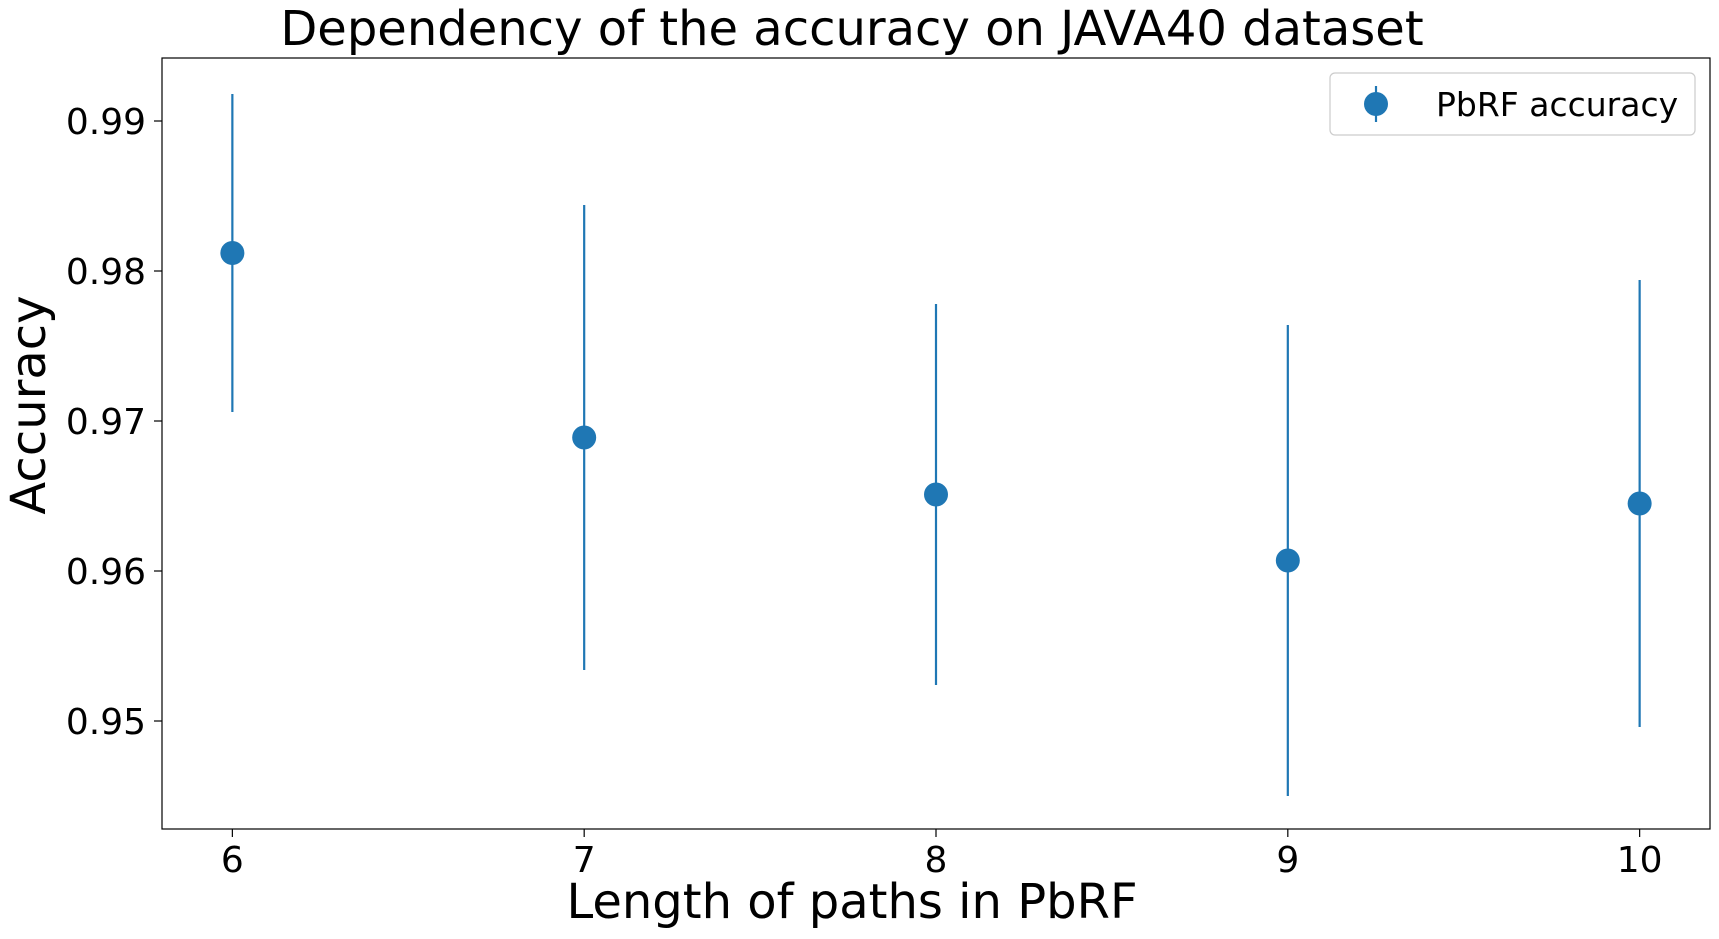  Describe the element at coordinates (851, 902) in the screenshot. I see `x-axis-label: Length of paths in PbRF` at that location.